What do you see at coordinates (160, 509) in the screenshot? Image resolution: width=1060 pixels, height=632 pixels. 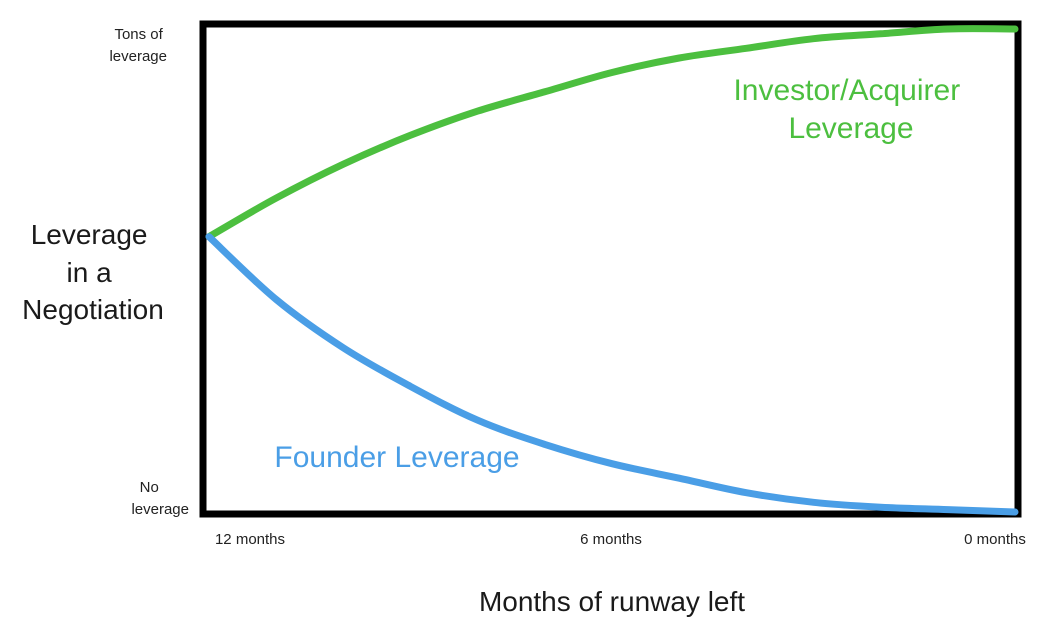 I see `y-tick-bottom-line2: leverage` at bounding box center [160, 509].